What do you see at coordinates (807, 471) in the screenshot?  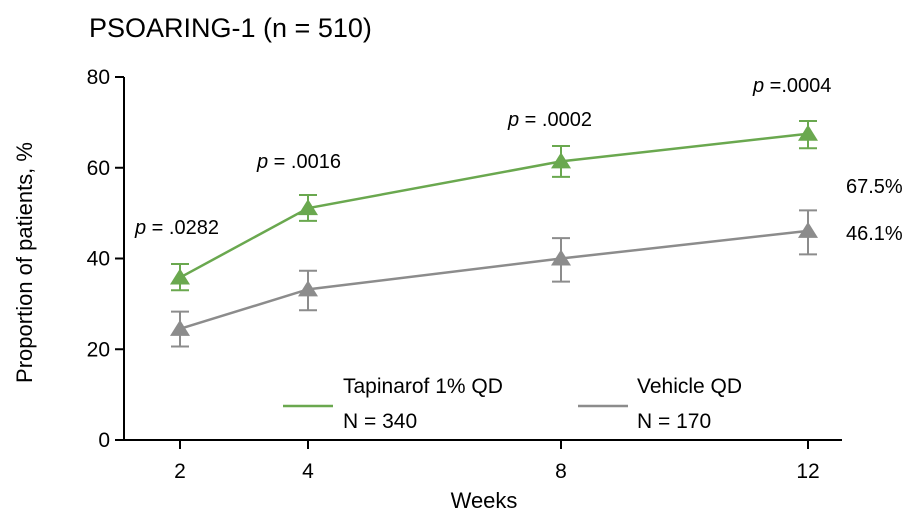 I see `x-tick-label: 12` at bounding box center [807, 471].